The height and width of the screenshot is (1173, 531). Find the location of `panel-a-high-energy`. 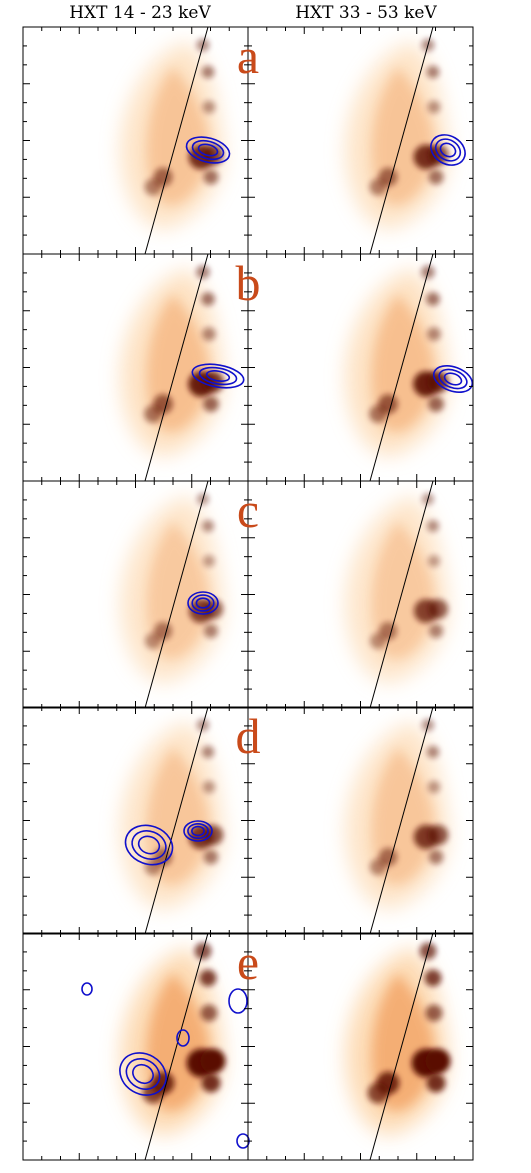

panel-a-high-energy is located at coordinates (360, 140).